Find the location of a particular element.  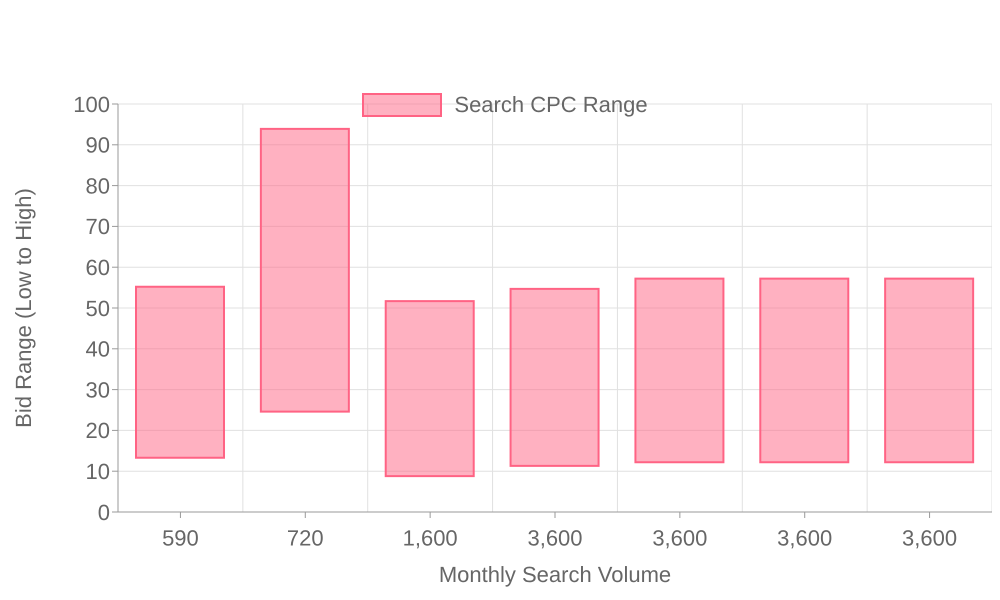

y-axis-title: Bid Range (Low to High) is located at coordinates (23, 308).